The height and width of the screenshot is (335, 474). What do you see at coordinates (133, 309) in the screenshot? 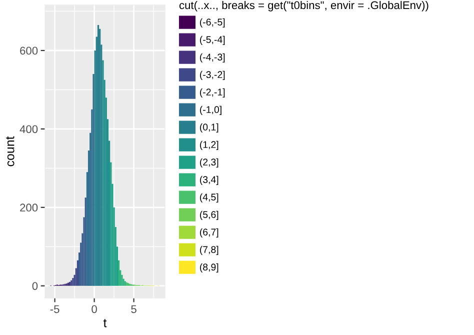
I see `x-tick-label: 5` at bounding box center [133, 309].